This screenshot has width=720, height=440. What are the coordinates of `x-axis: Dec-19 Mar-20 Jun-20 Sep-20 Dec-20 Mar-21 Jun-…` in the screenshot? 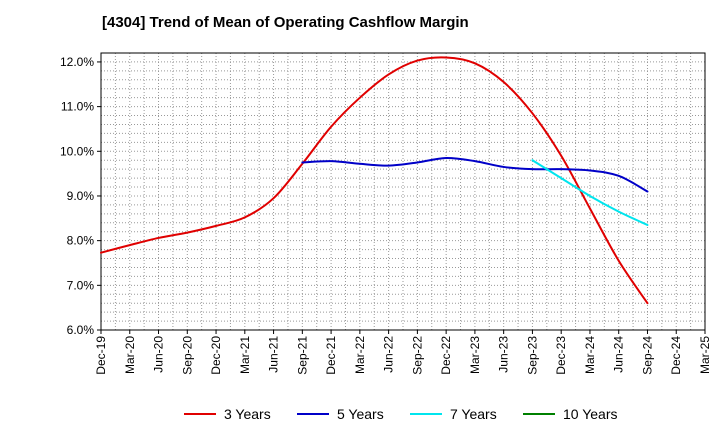 It's located at (403, 352).